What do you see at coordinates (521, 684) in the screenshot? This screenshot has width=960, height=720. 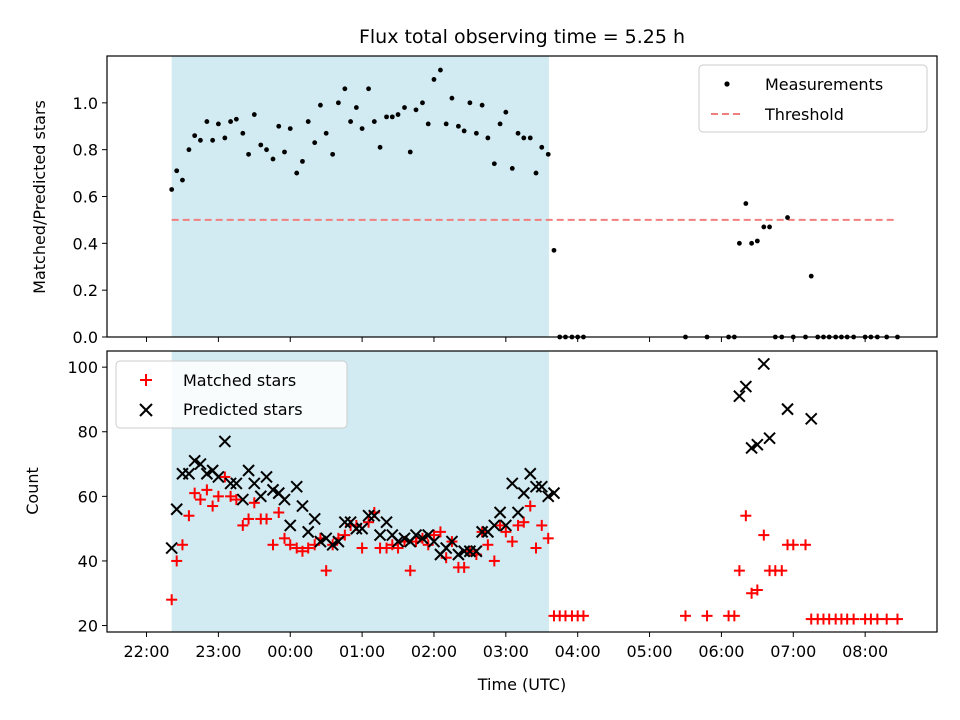 I see `x-axis-label: Time (UTC)` at bounding box center [521, 684].